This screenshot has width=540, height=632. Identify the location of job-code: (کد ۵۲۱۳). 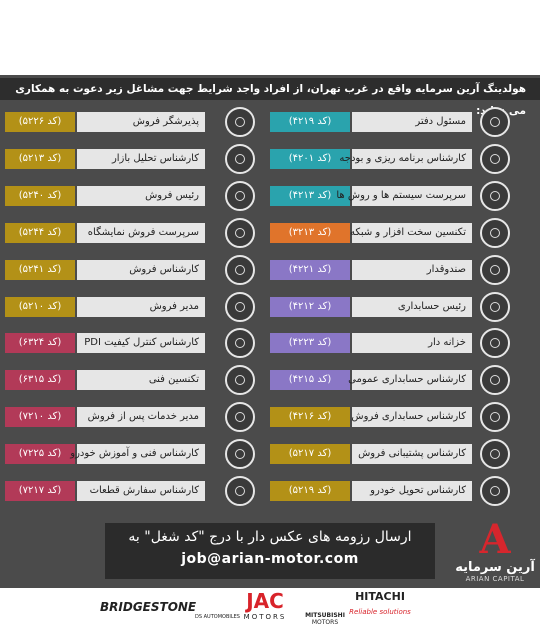
(40, 158).